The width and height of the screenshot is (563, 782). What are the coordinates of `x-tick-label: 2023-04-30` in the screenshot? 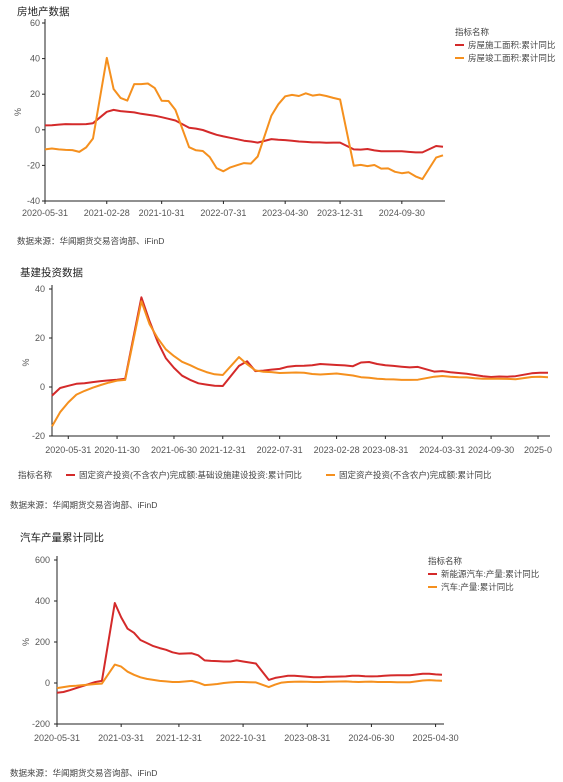 It's located at (285, 213).